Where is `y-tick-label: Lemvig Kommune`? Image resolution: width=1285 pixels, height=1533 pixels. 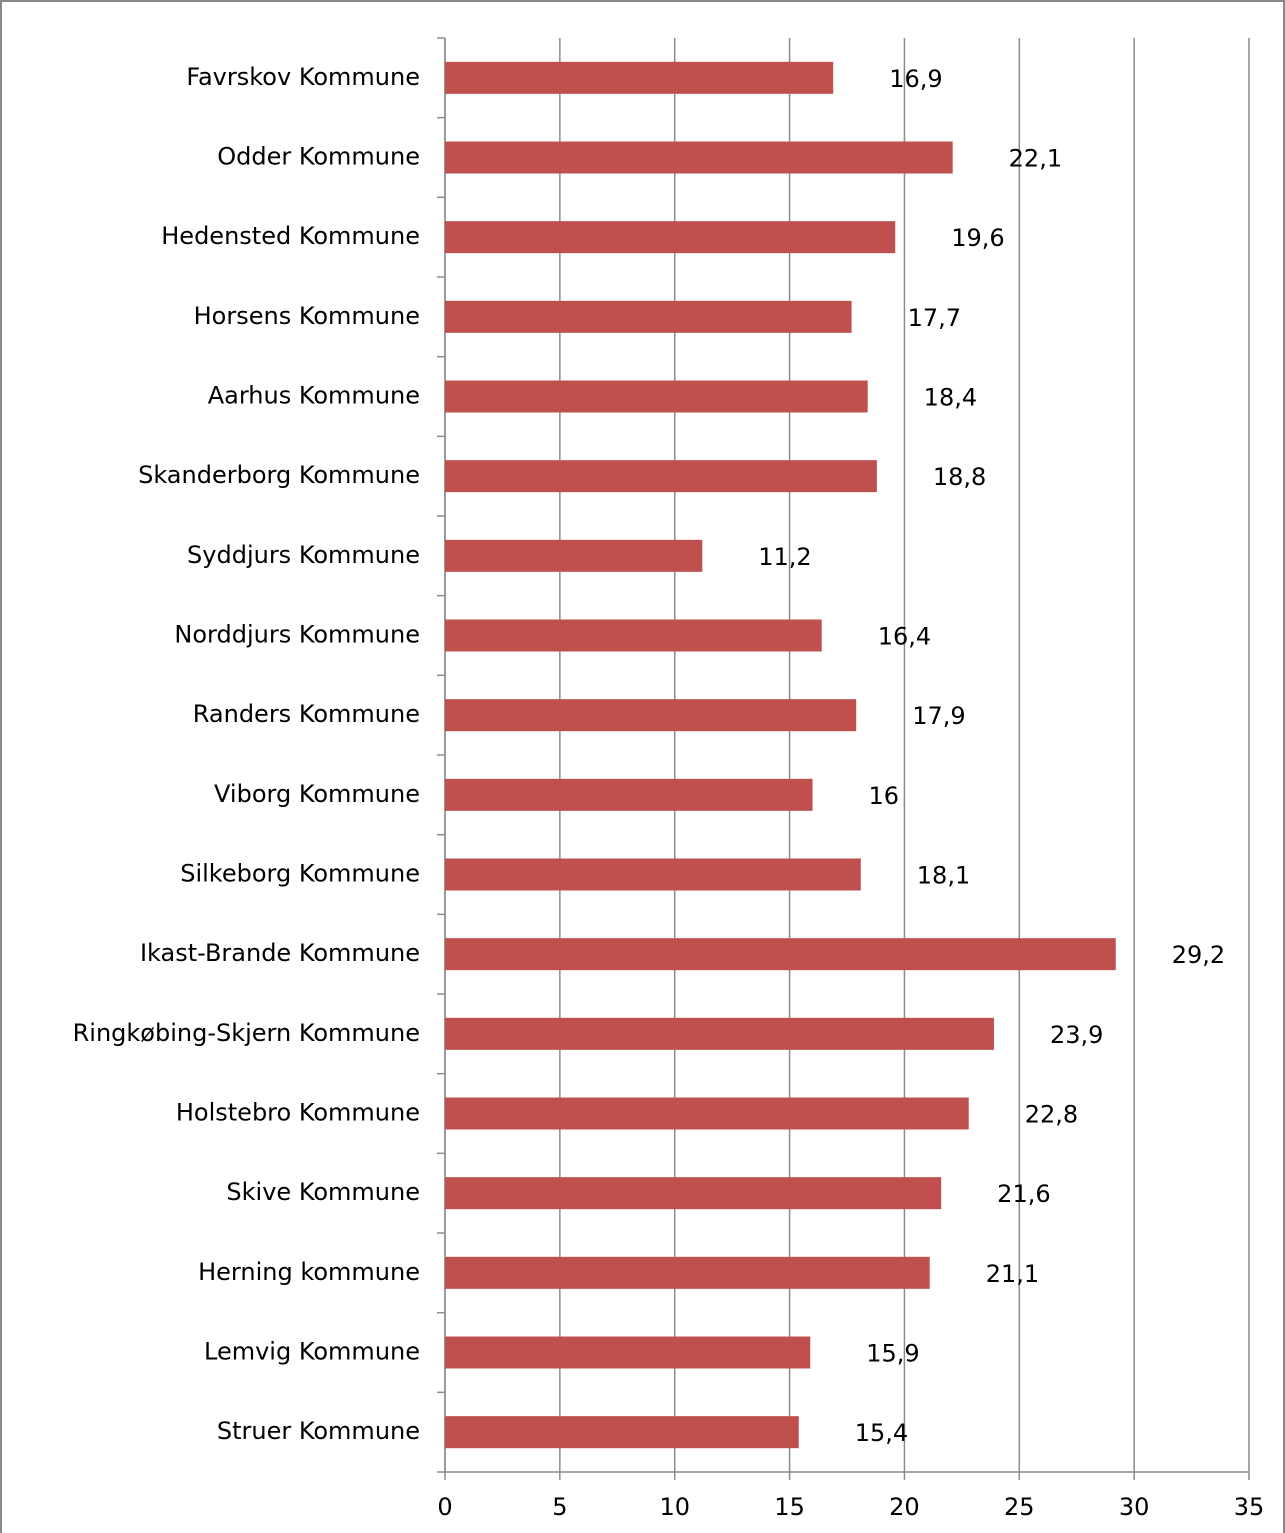
y-tick-label: Lemvig Kommune is located at coordinates (312, 1352).